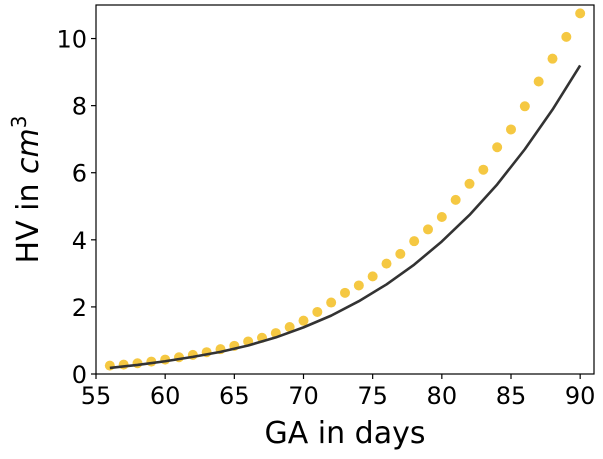 The image size is (603, 459). Describe the element at coordinates (96, 396) in the screenshot. I see `x-tick-label: 55` at that location.